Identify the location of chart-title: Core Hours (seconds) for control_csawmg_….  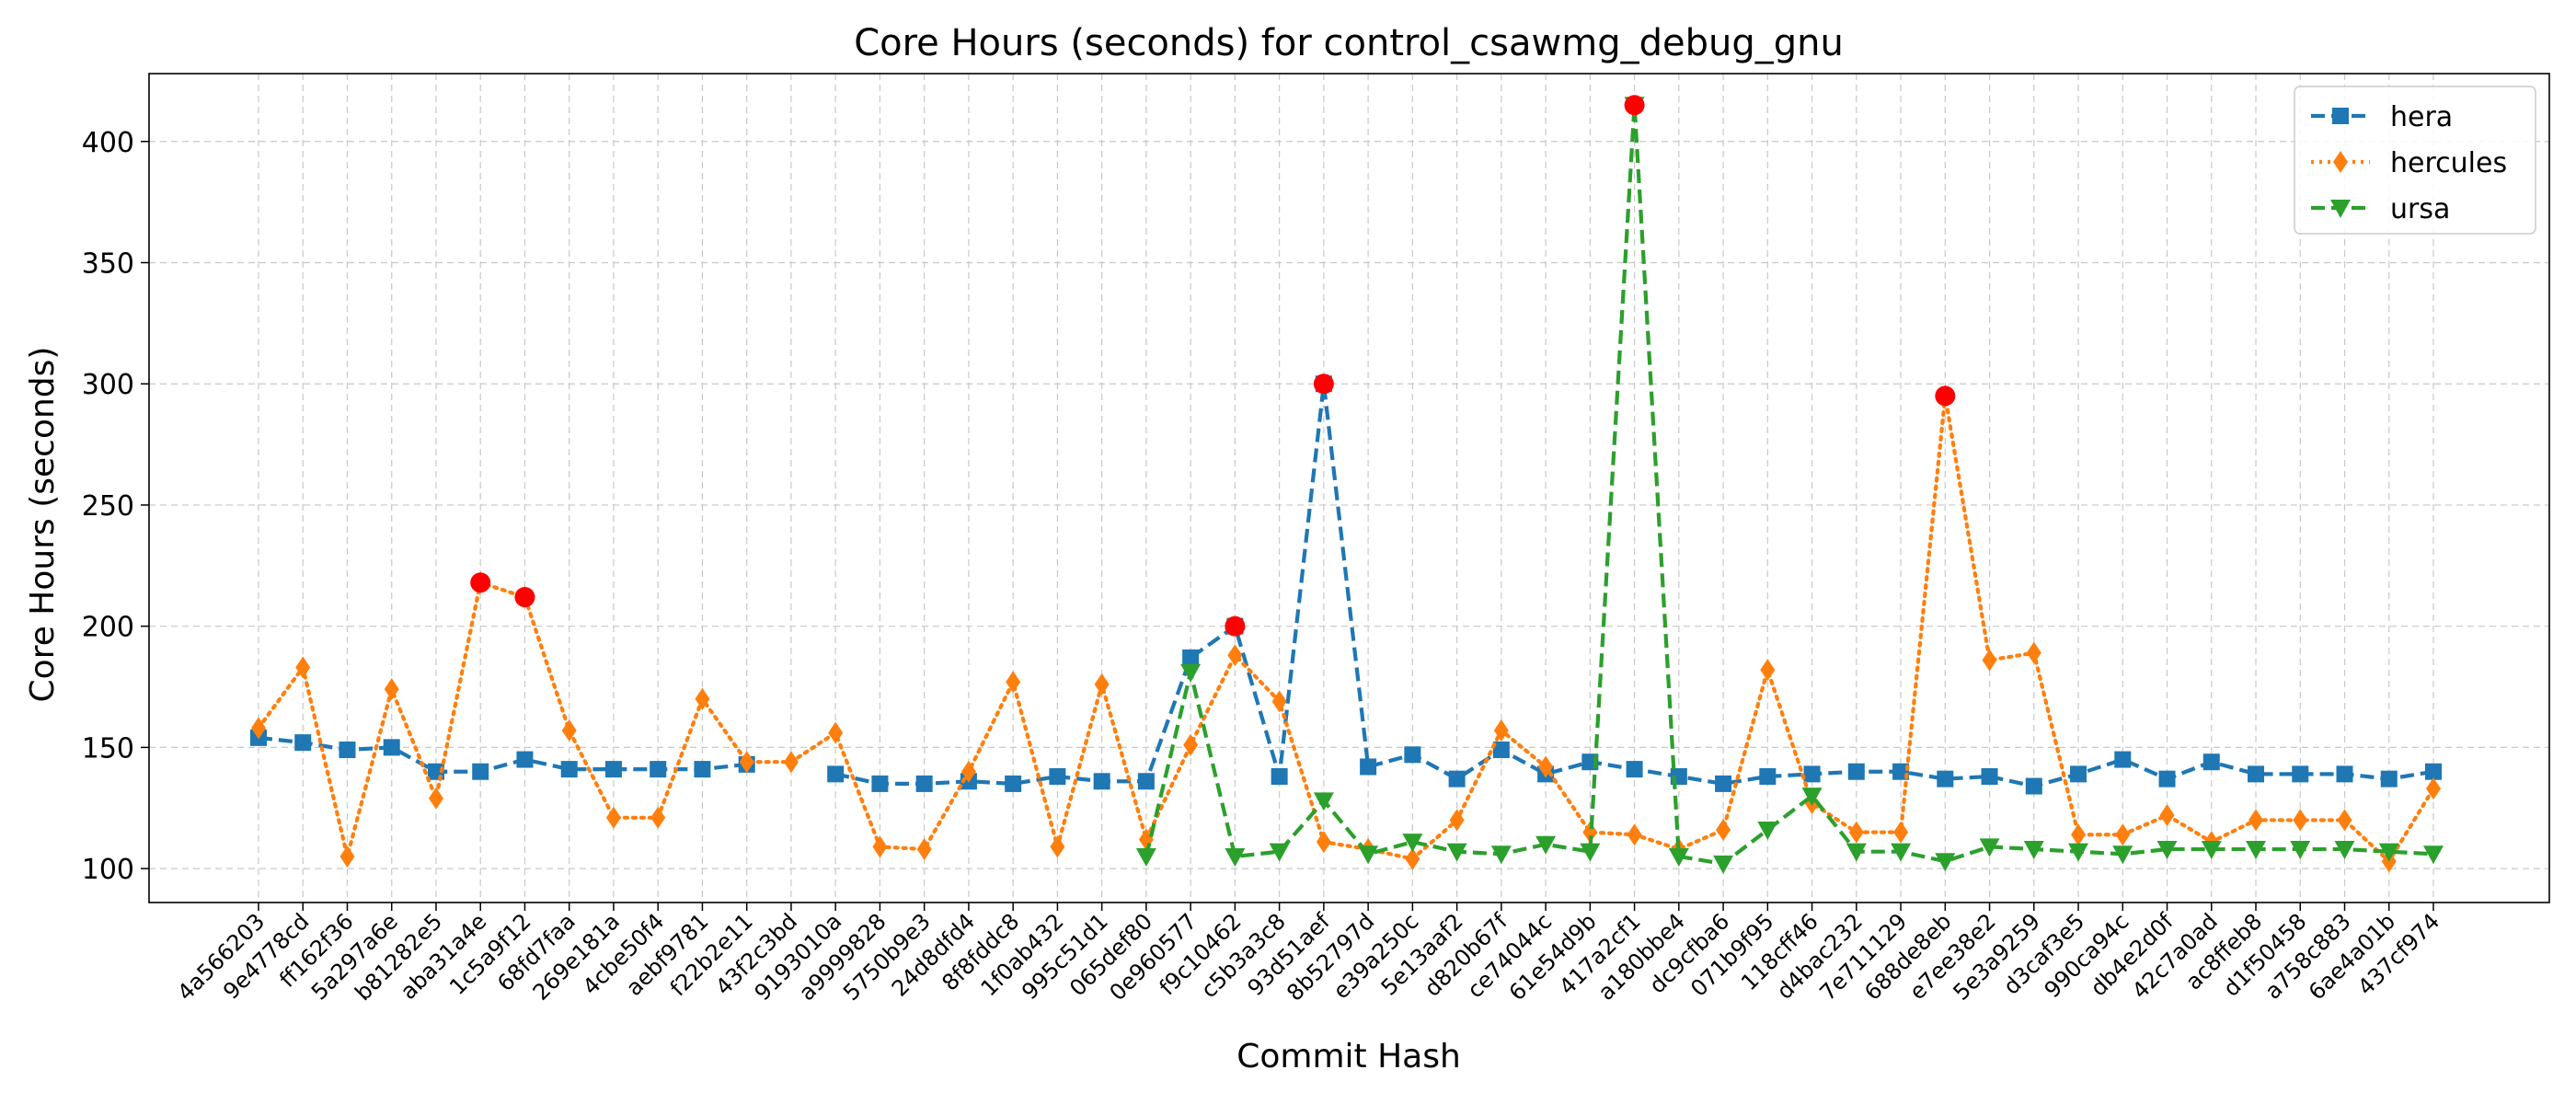
(1349, 43).